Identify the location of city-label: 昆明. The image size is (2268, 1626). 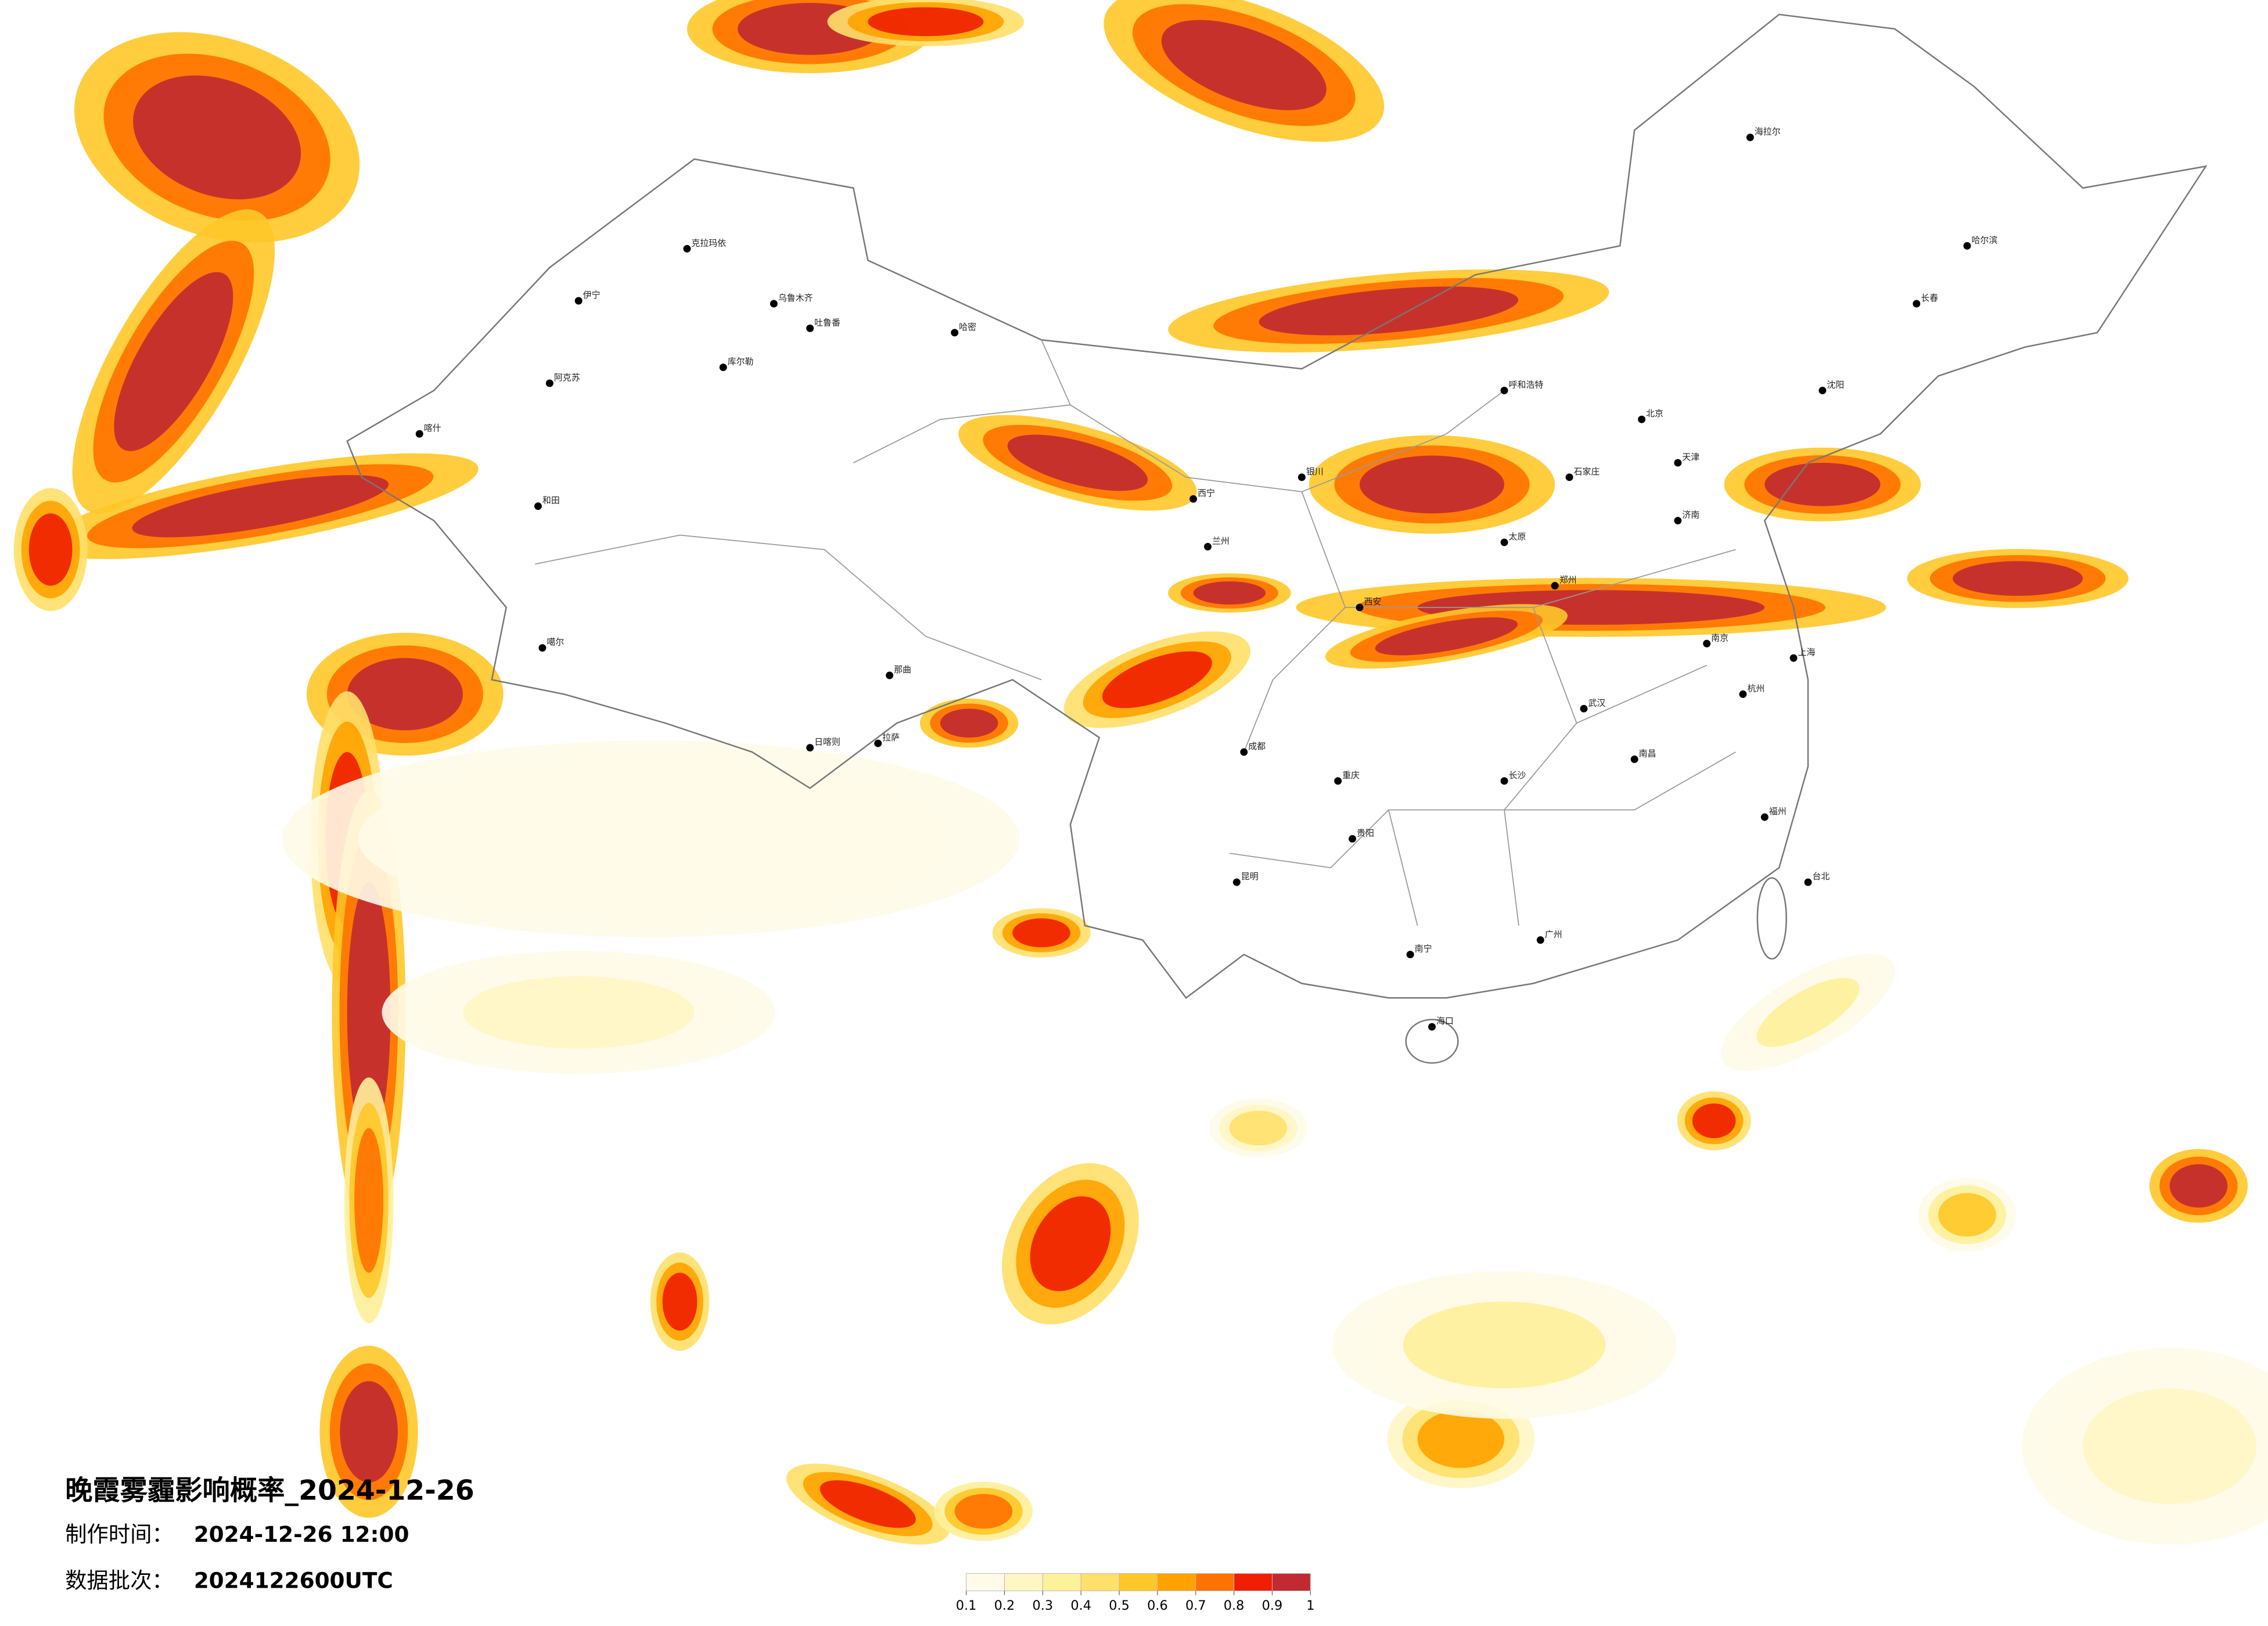
(1250, 876).